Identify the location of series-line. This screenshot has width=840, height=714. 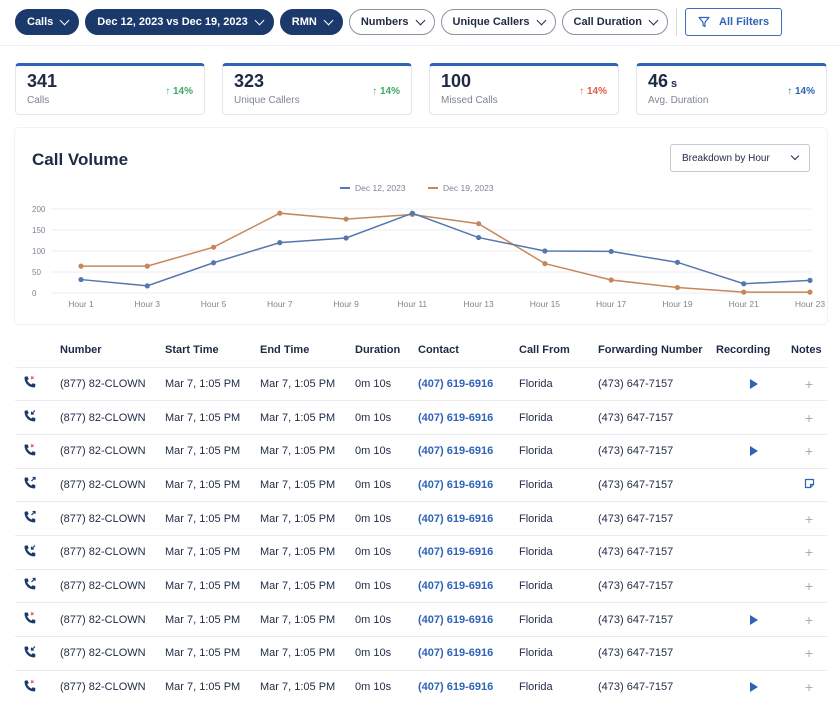
(445, 252).